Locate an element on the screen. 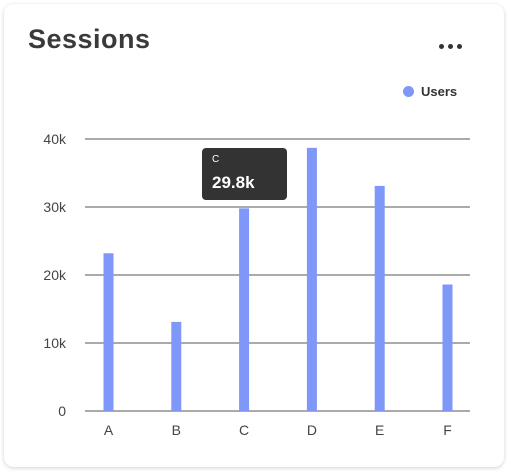  chart-tooltip: C 29.8k is located at coordinates (244, 174).